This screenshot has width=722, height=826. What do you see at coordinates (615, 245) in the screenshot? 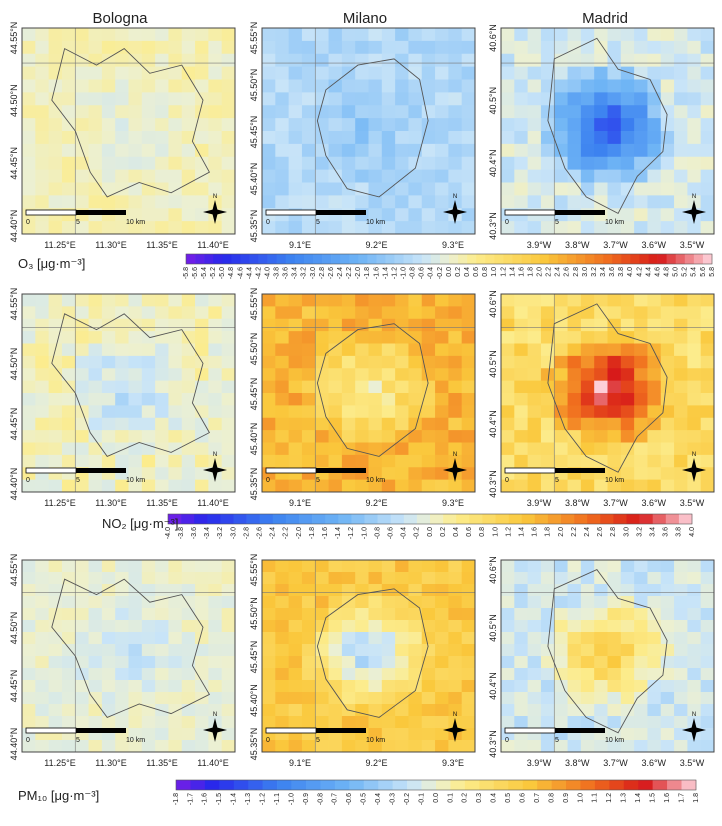
I see `lon-tick-label: 3.7°W` at bounding box center [615, 245].